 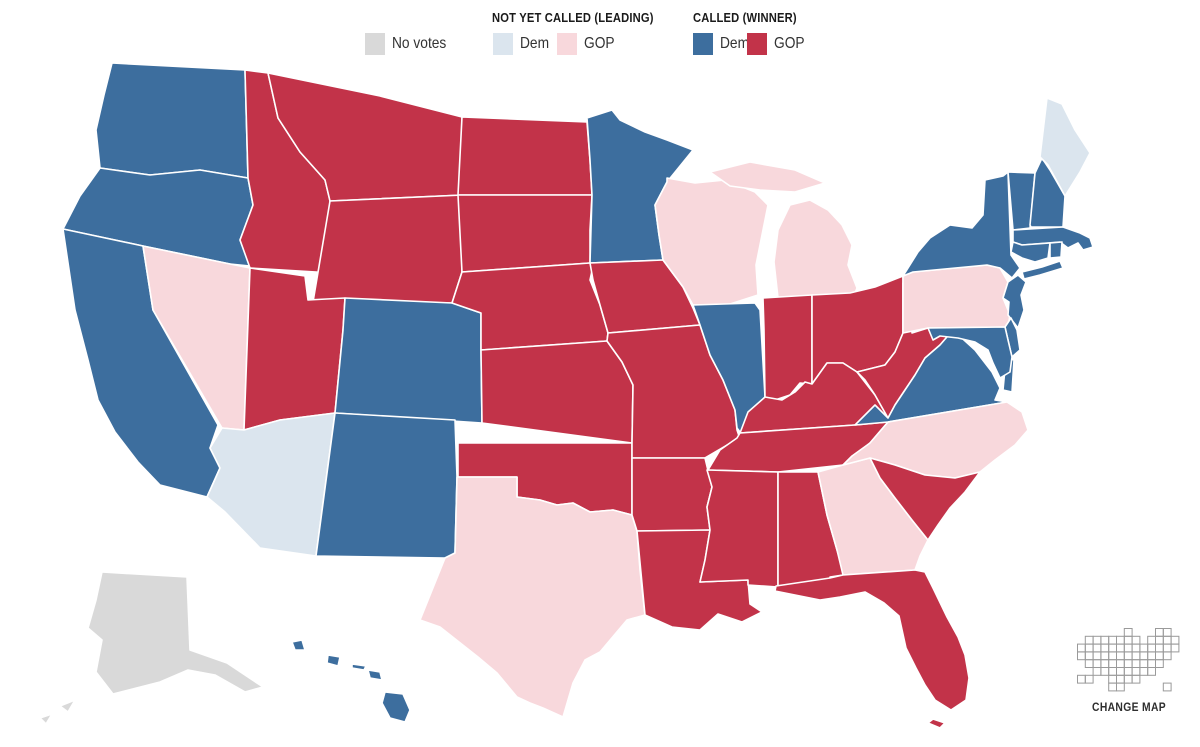 What do you see at coordinates (1021, 201) in the screenshot?
I see `state-VT: Vermont` at bounding box center [1021, 201].